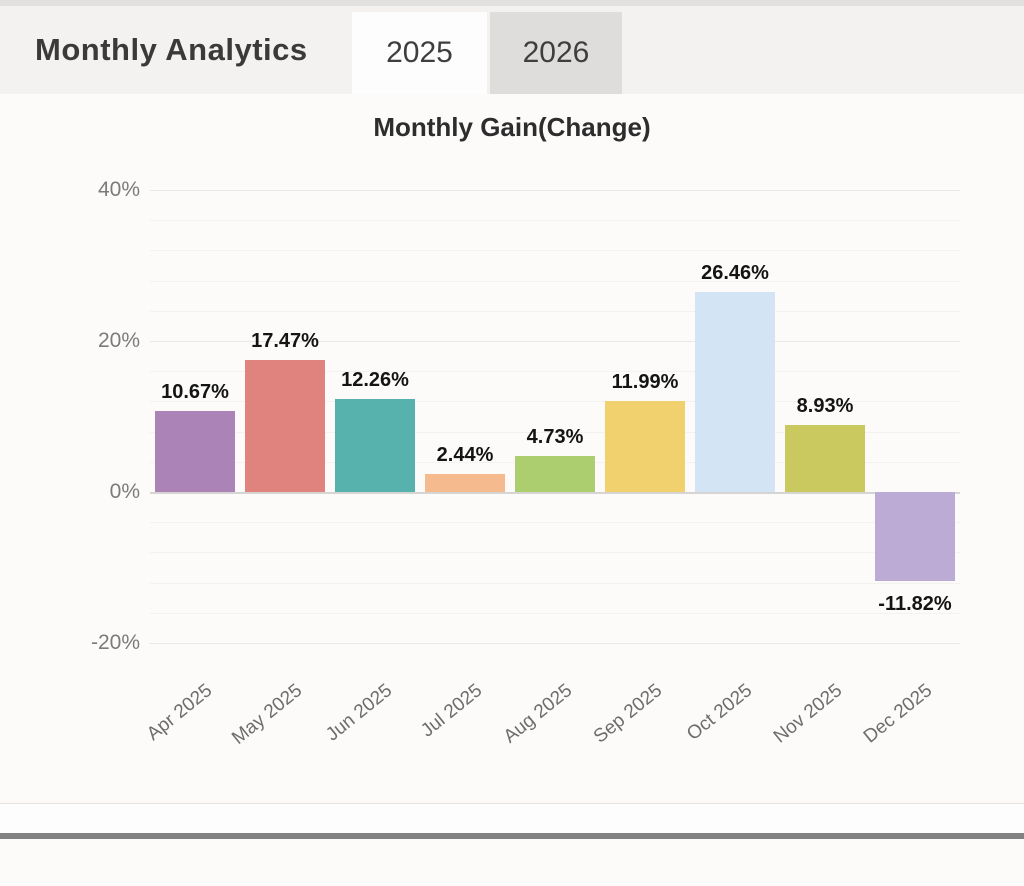 This screenshot has height=886, width=1024. Describe the element at coordinates (118, 340) in the screenshot. I see `y-axis-label: 20%` at that location.